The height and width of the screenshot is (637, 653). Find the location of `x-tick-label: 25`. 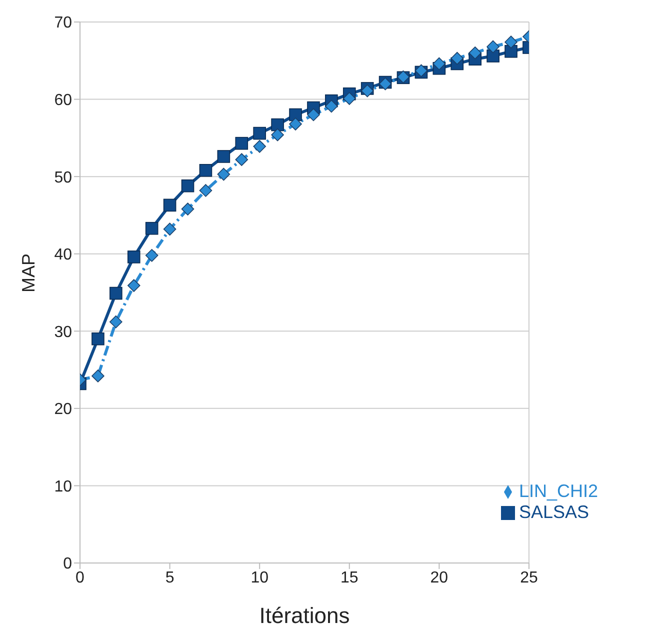

x-tick-label: 25 is located at coordinates (529, 577).